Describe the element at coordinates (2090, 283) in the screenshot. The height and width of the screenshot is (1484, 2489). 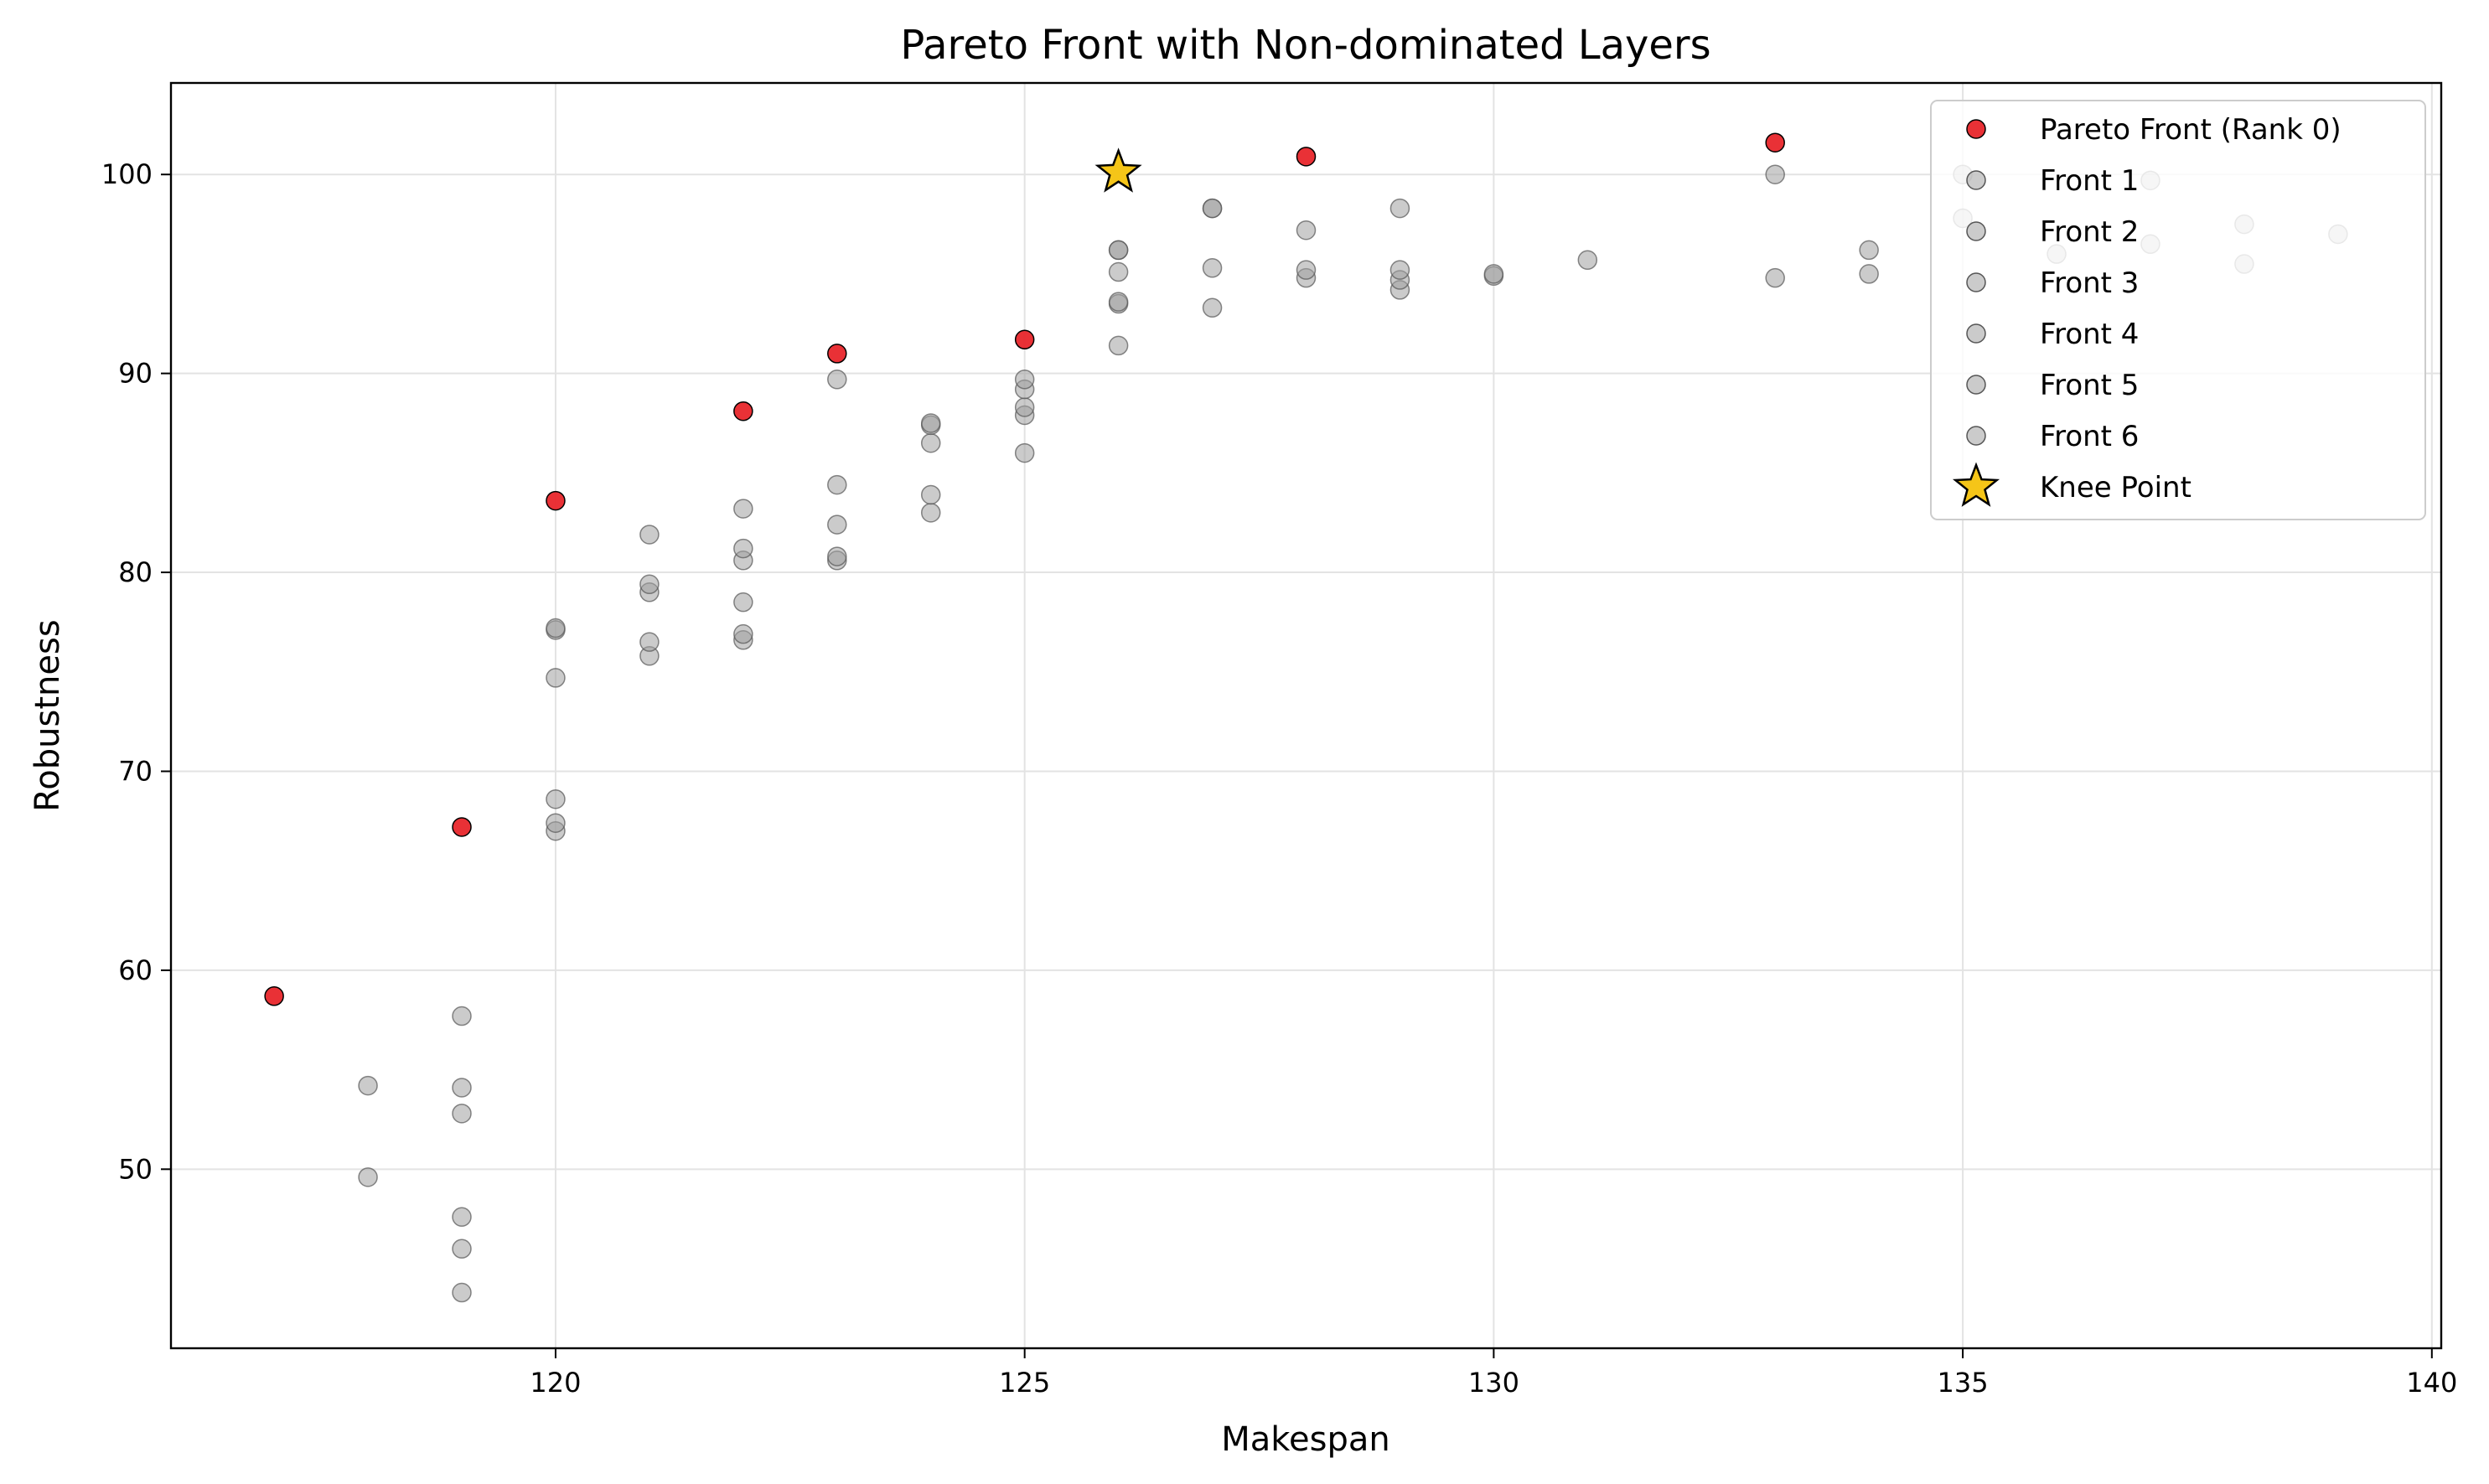
I see `legend-label: Front 3` at that location.